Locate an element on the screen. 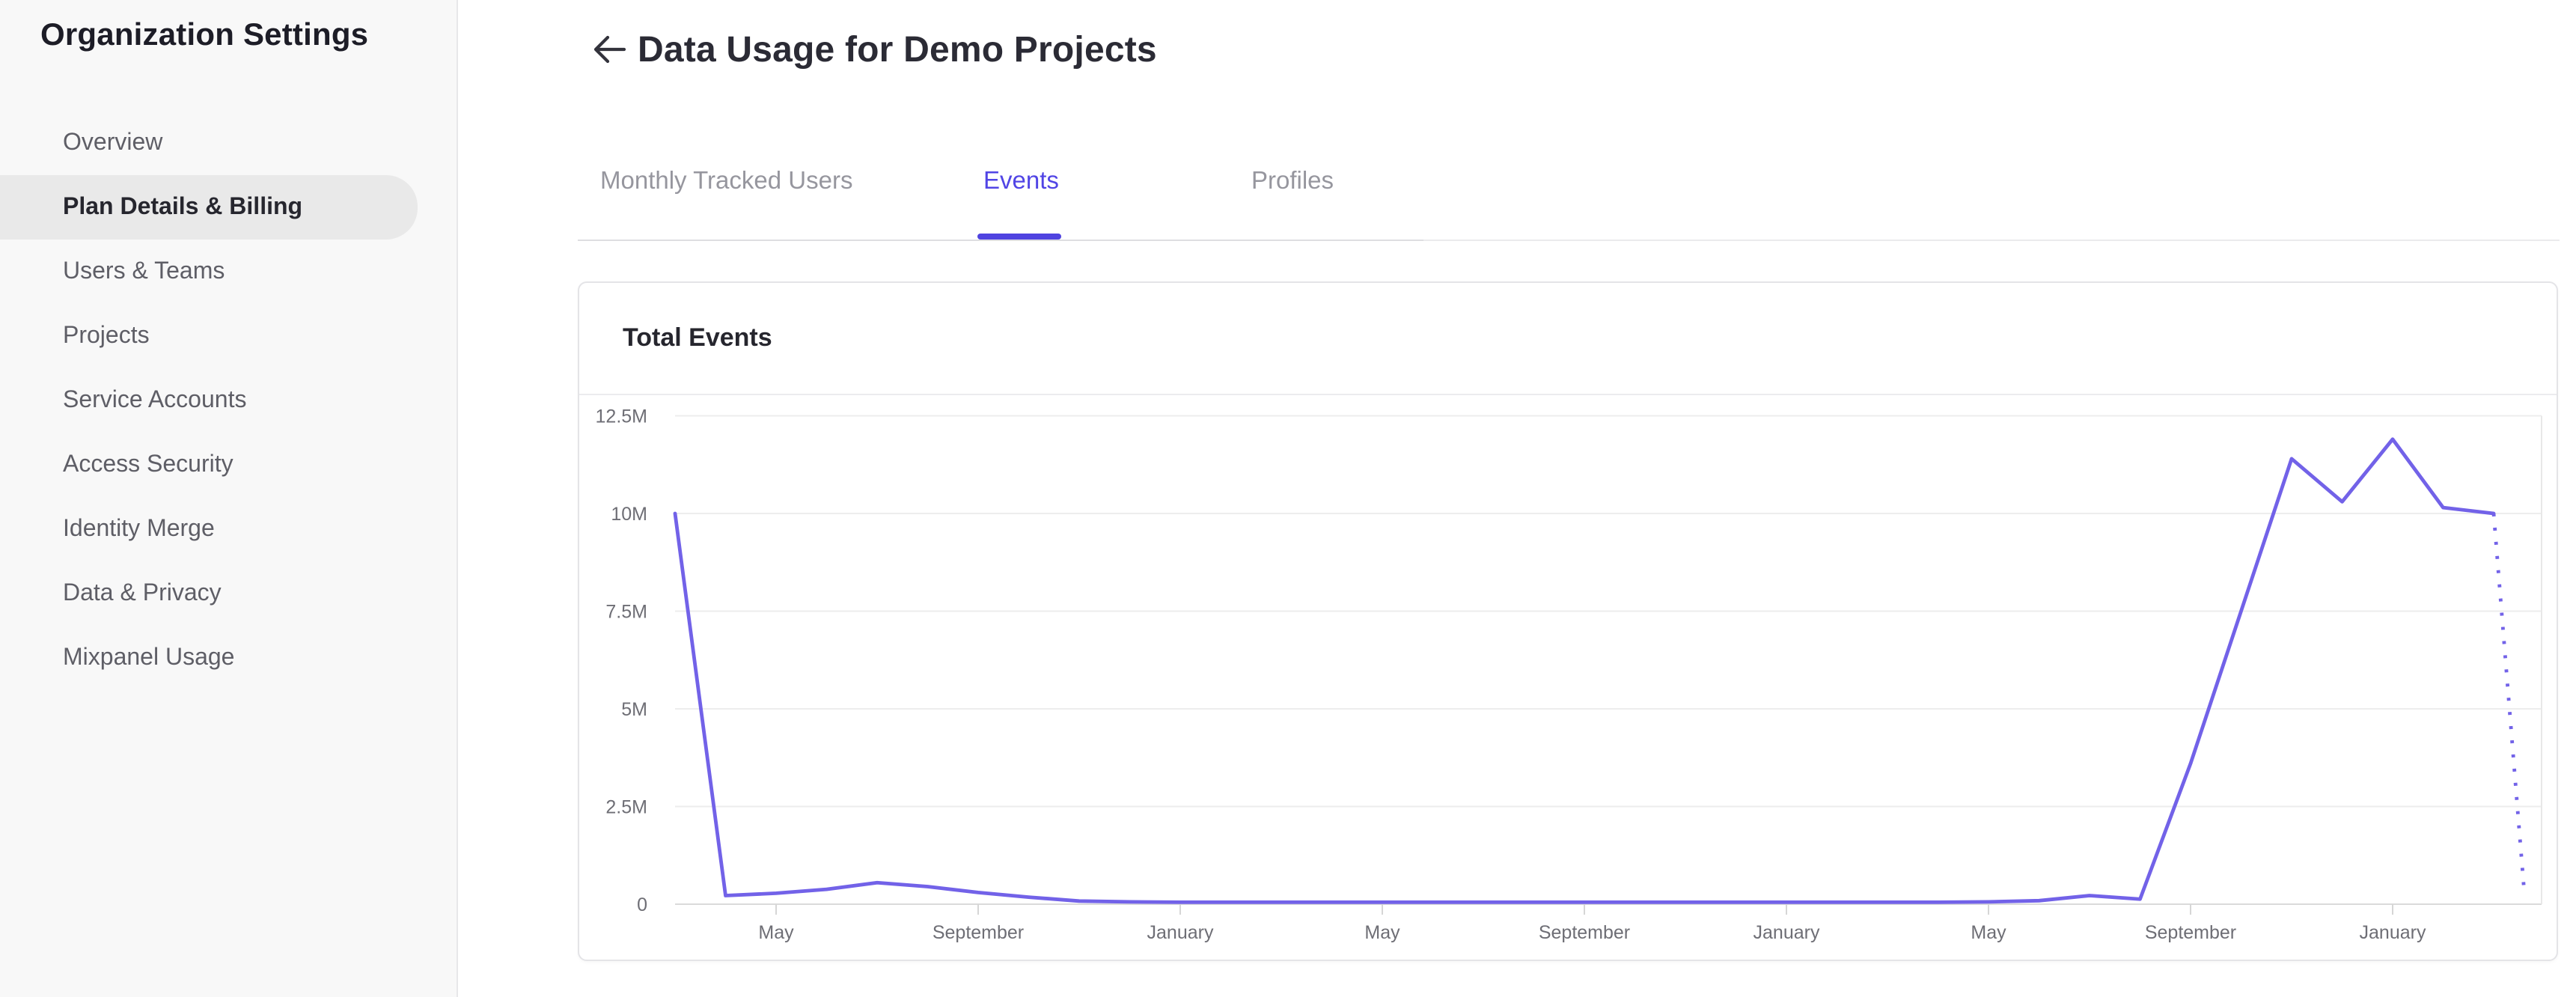 This screenshot has width=2576, height=997. tab-divider-dark-segment is located at coordinates (1000, 241).